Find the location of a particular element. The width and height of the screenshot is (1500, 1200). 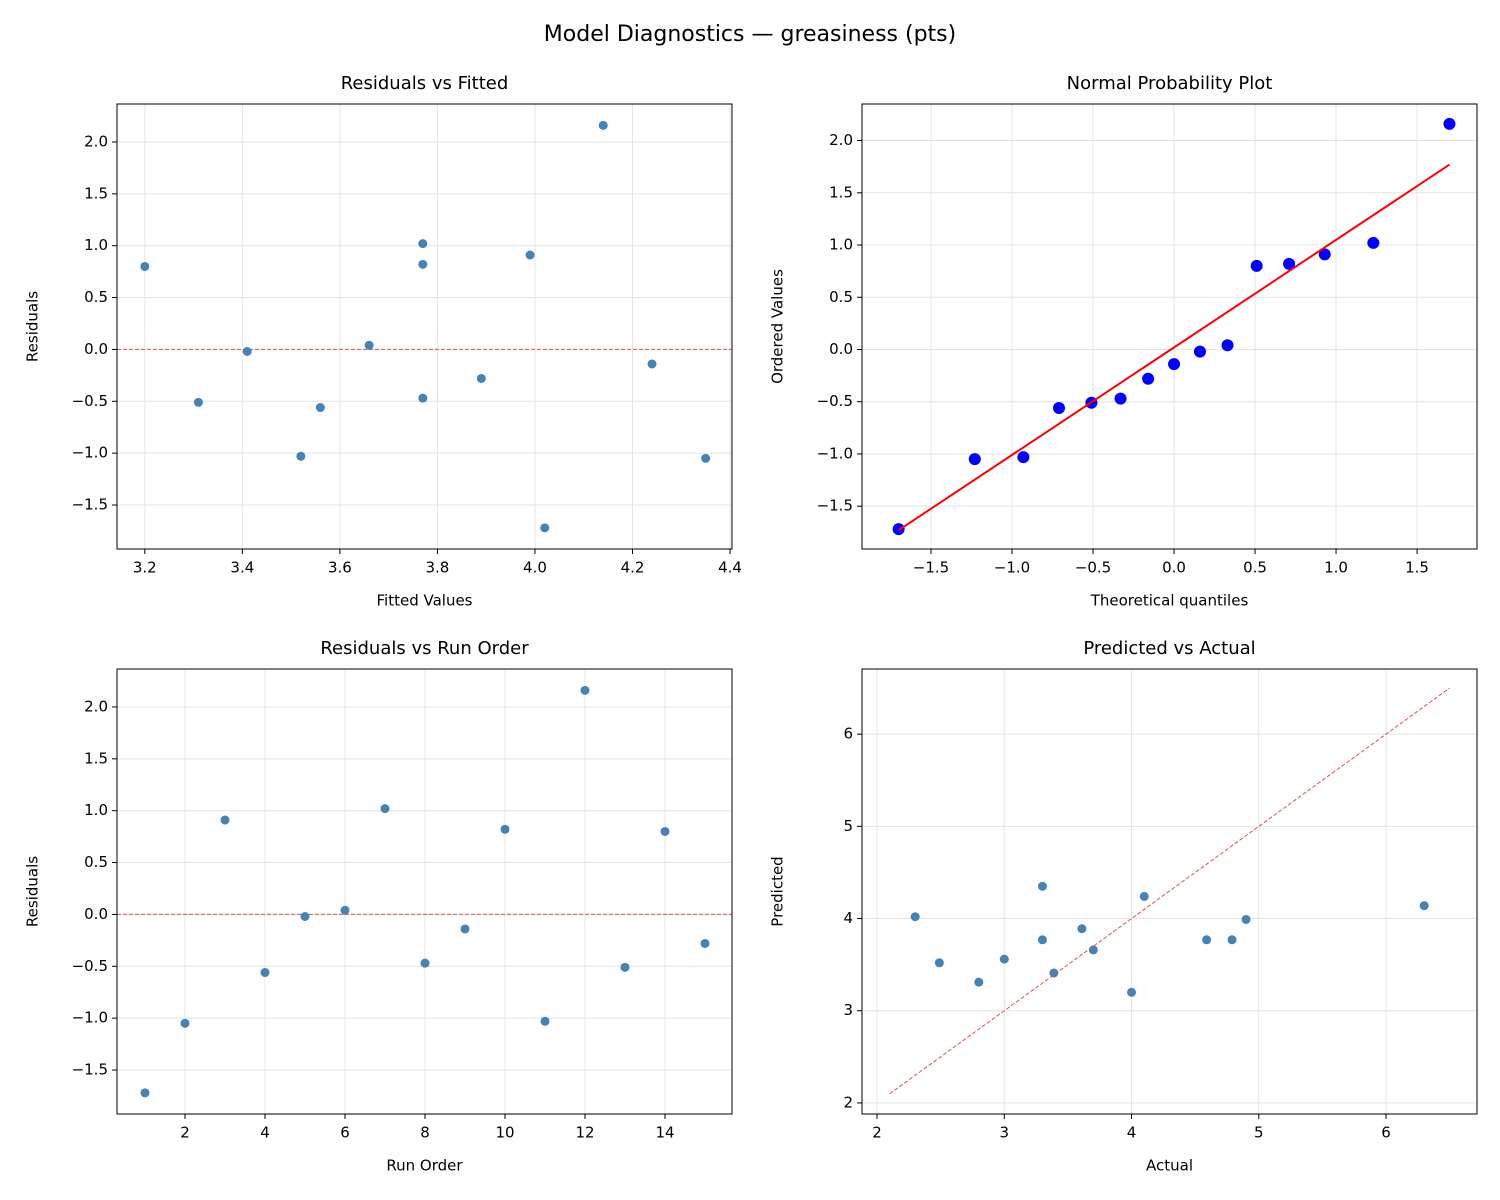

y-tick-label: 4 is located at coordinates (848, 918).